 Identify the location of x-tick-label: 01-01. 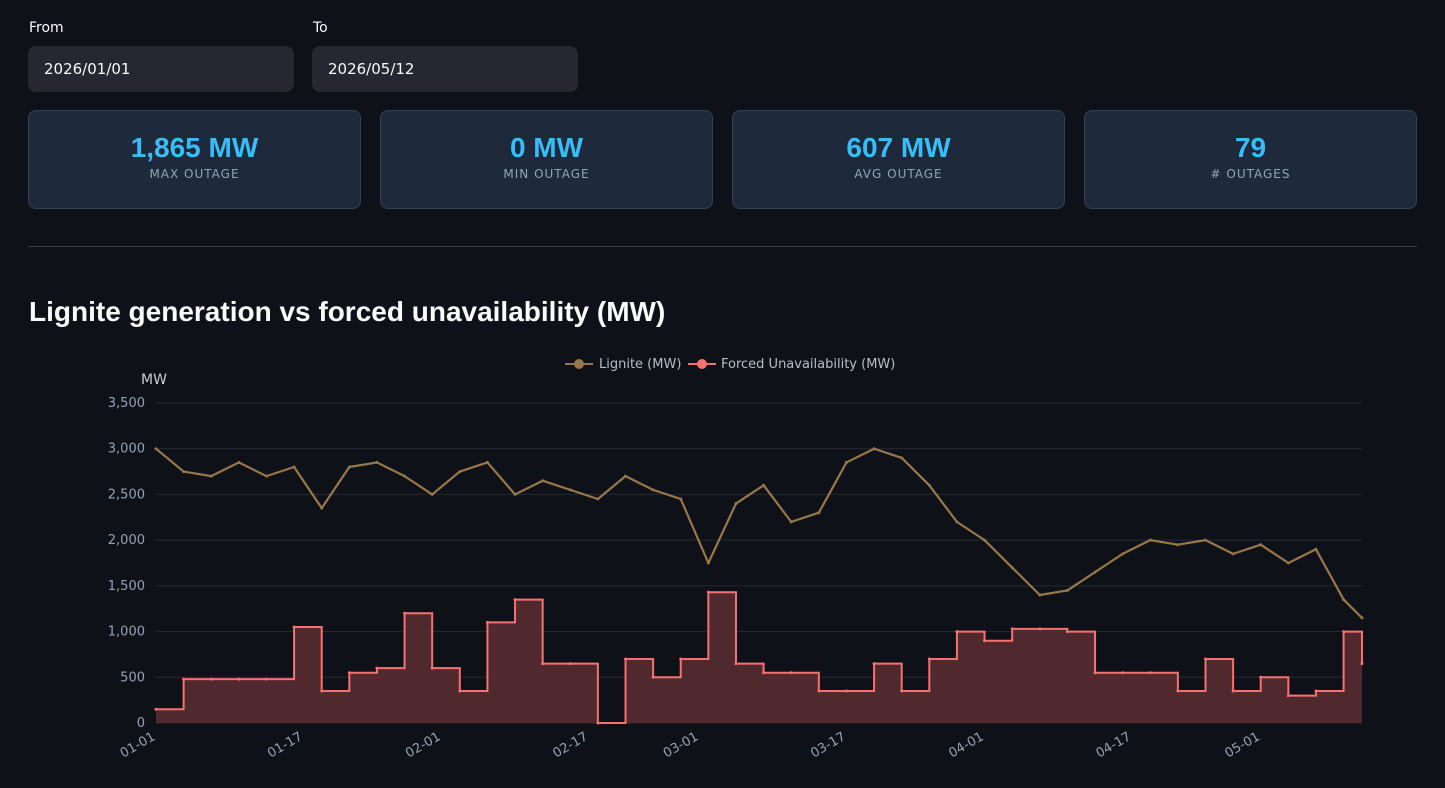
(138, 745).